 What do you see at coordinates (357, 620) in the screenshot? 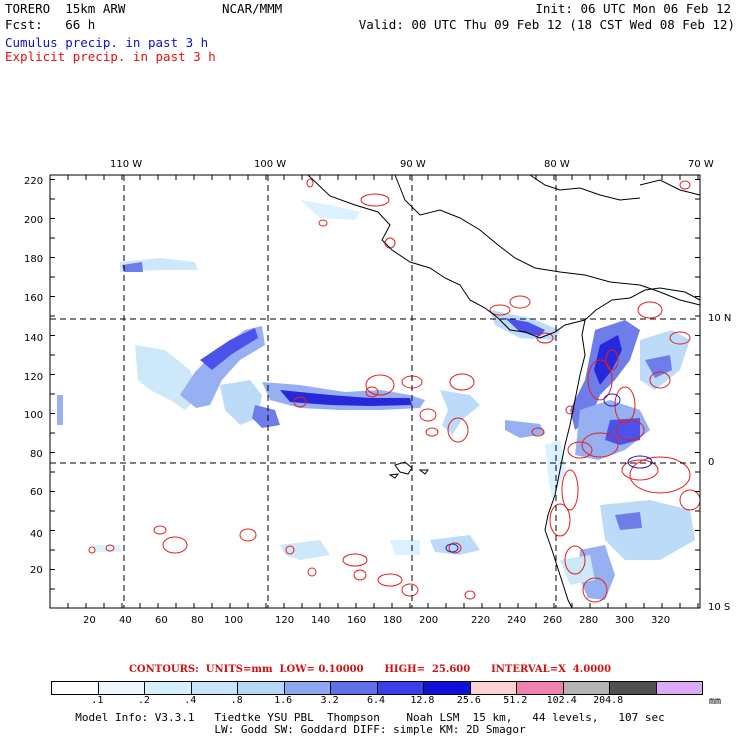
I see `x-tick-label: 160` at bounding box center [357, 620].